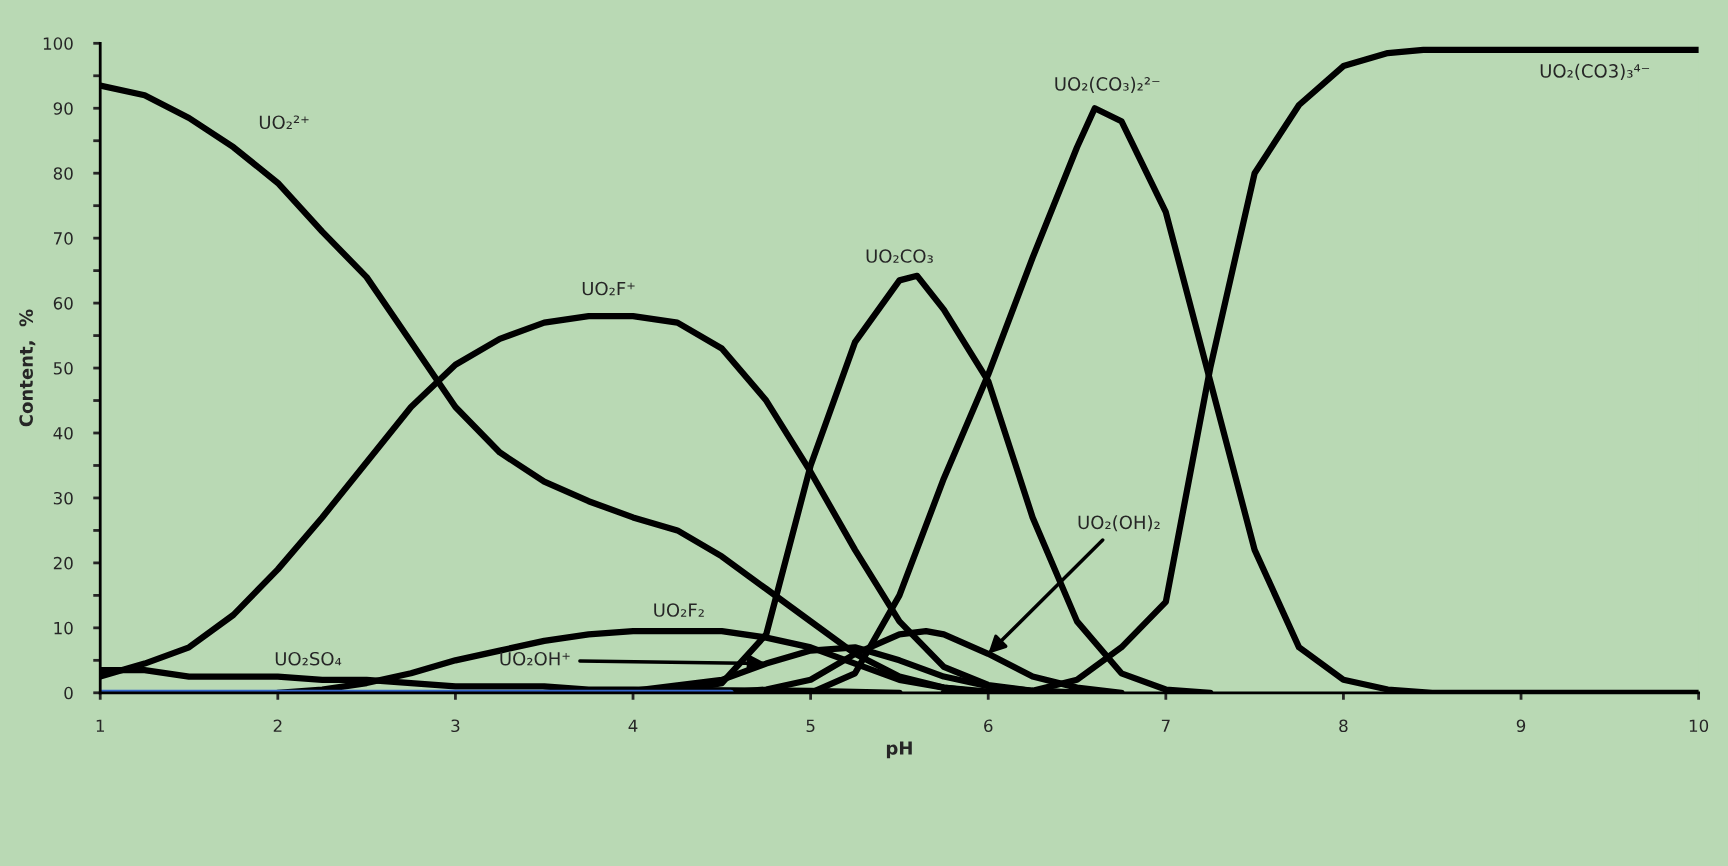 Image resolution: width=1728 pixels, height=866 pixels. Describe the element at coordinates (810, 726) in the screenshot. I see `x-tick-label: 5` at that location.